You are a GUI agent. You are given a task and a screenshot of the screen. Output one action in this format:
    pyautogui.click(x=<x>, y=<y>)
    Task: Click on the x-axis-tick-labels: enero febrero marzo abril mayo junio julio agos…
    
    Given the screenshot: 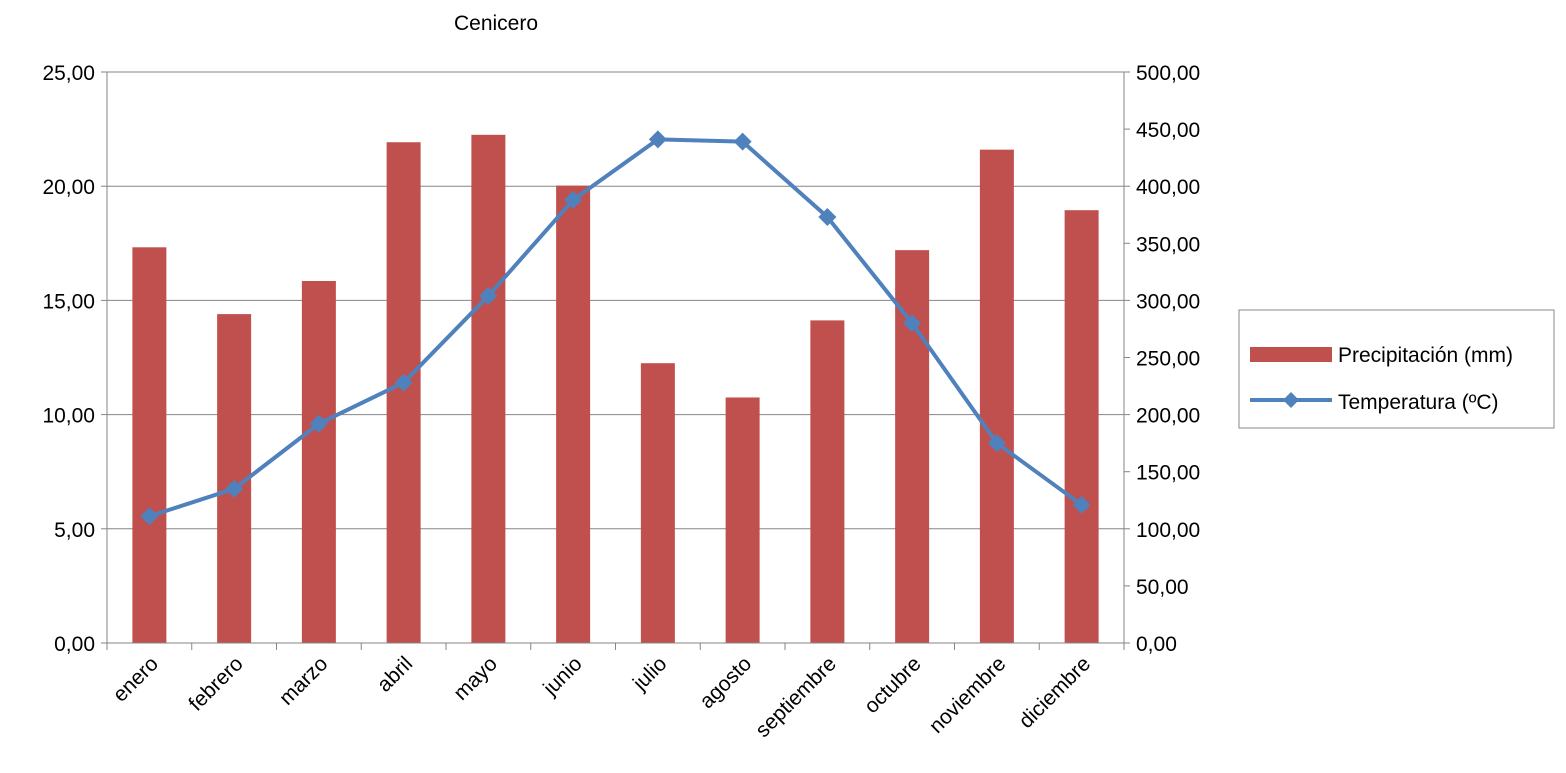 What is the action you would take?
    pyautogui.click(x=602, y=697)
    